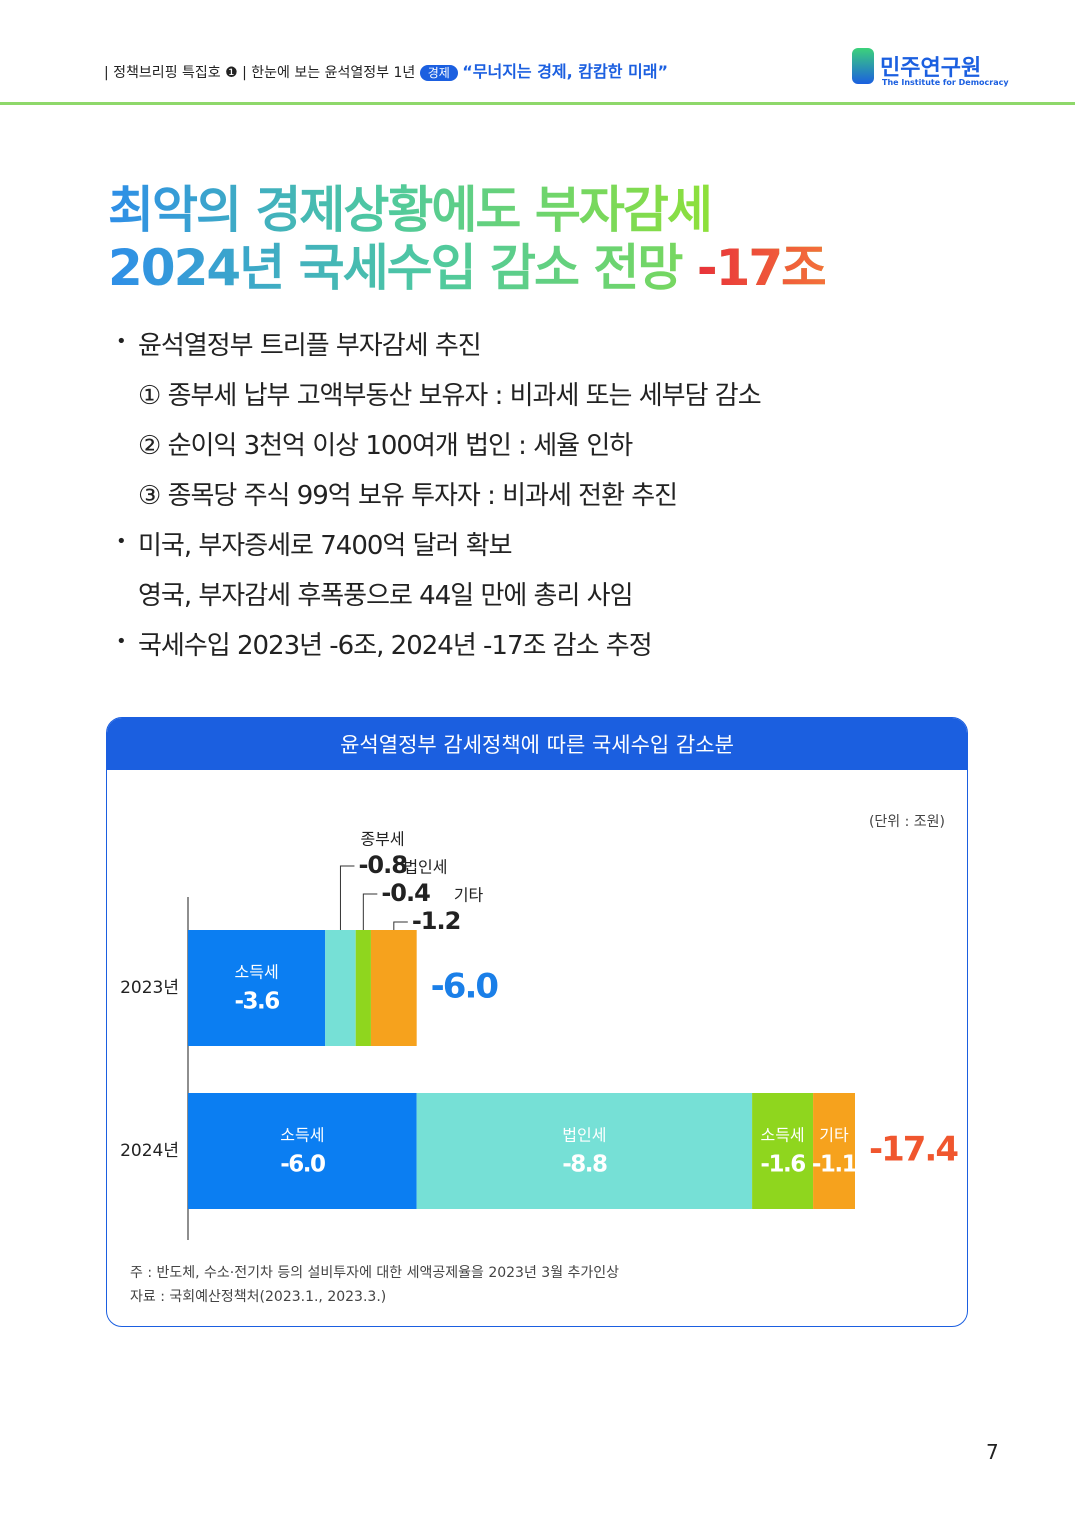 The height and width of the screenshot is (1518, 1075). What do you see at coordinates (385, 596) in the screenshot?
I see `bullet-sub: 영국, 부자감세 후폭풍으로 44일 만에 총리 사임` at bounding box center [385, 596].